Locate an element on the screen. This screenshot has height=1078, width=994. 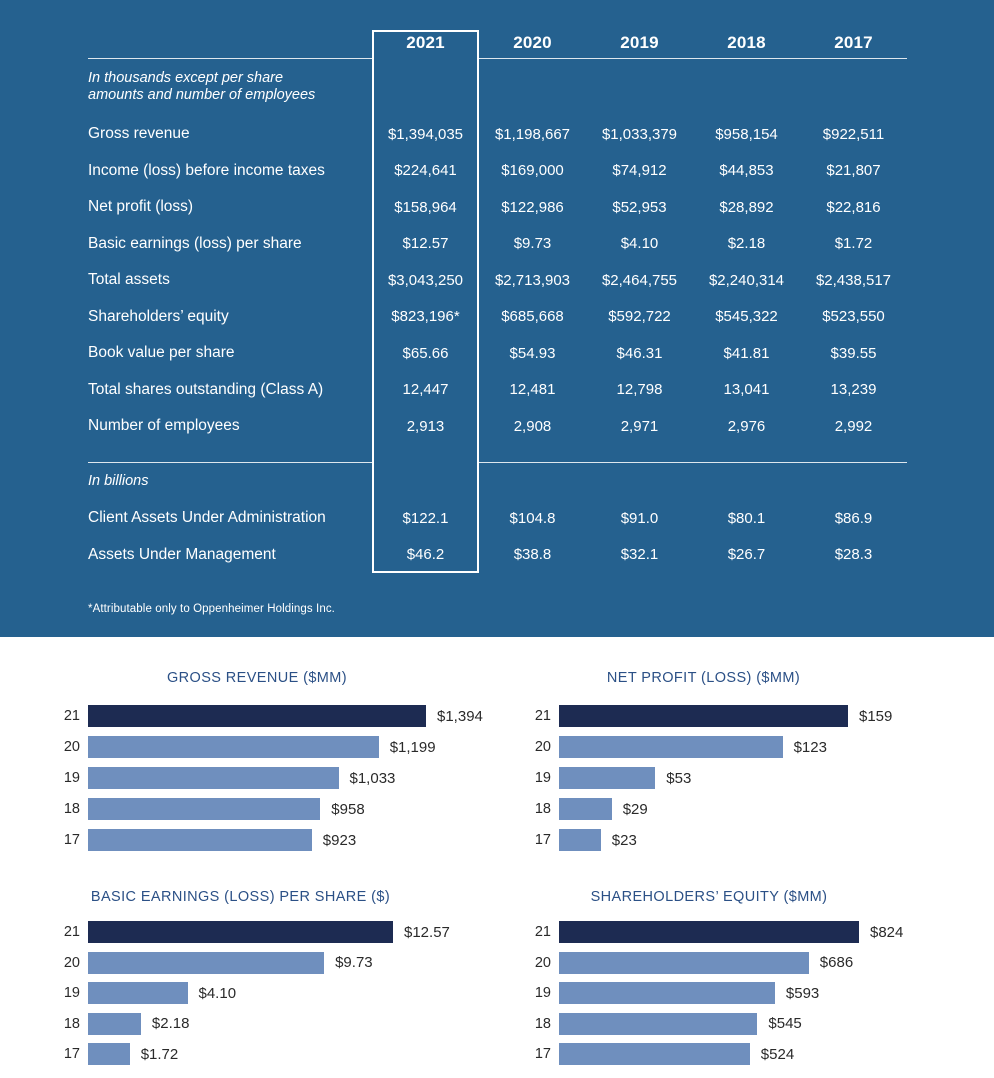
chart-row: 21 $1,394 is located at coordinates (269, 716).